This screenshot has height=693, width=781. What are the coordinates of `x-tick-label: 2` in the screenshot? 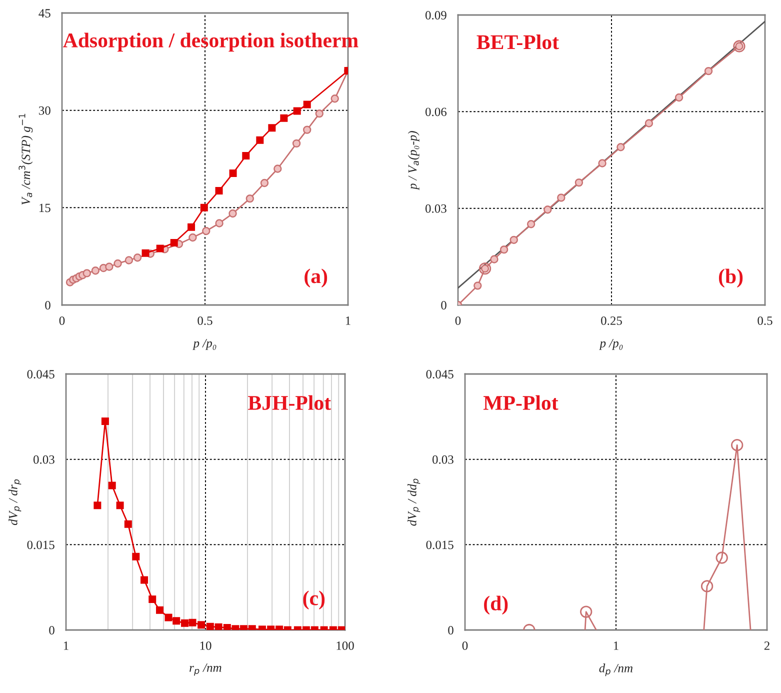 It's located at (767, 646).